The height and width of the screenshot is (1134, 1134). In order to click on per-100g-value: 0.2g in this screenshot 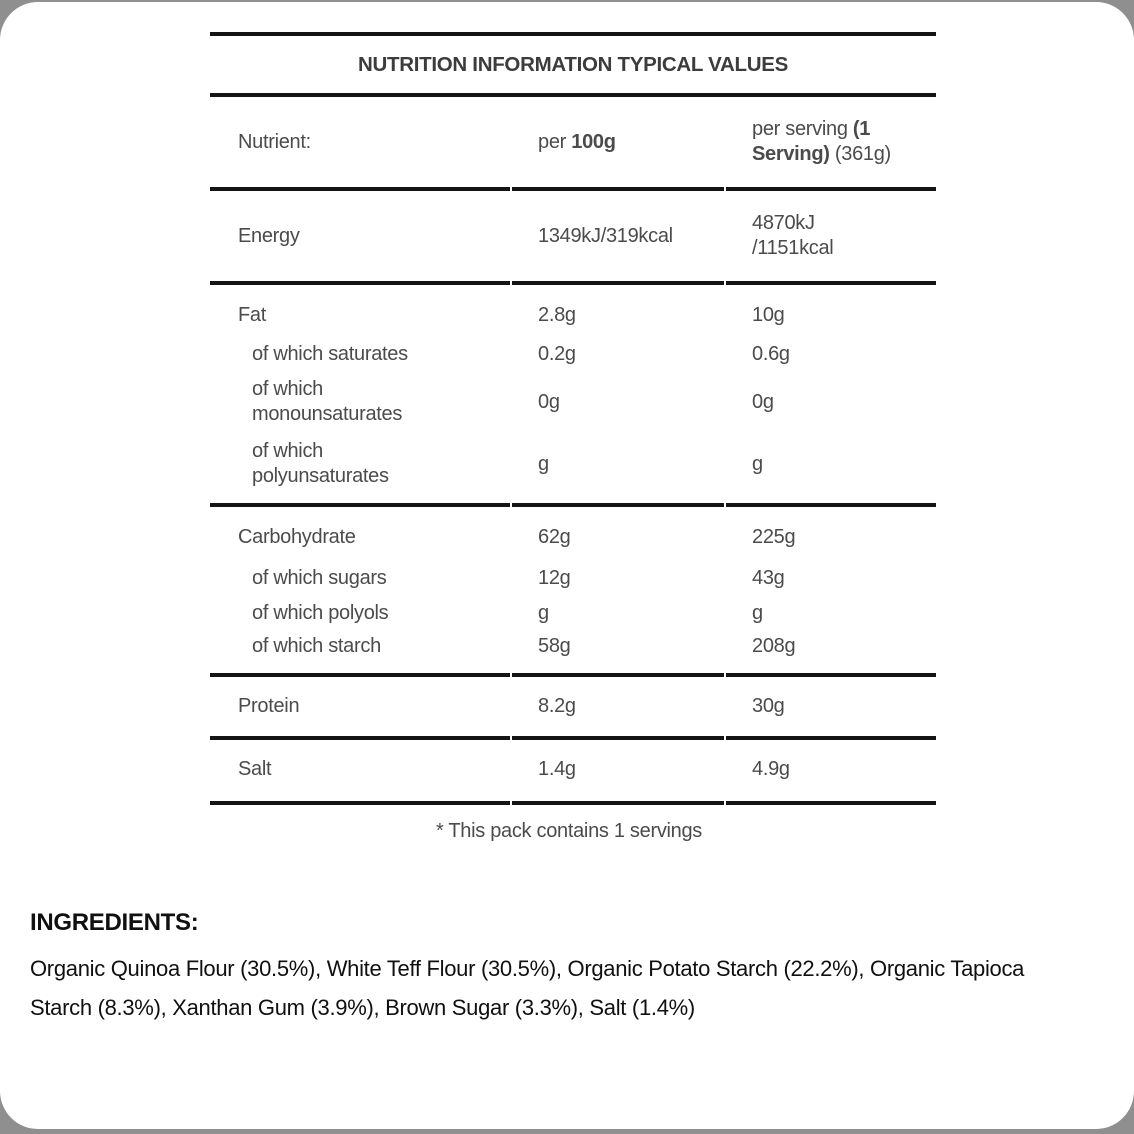, I will do `click(557, 354)`.